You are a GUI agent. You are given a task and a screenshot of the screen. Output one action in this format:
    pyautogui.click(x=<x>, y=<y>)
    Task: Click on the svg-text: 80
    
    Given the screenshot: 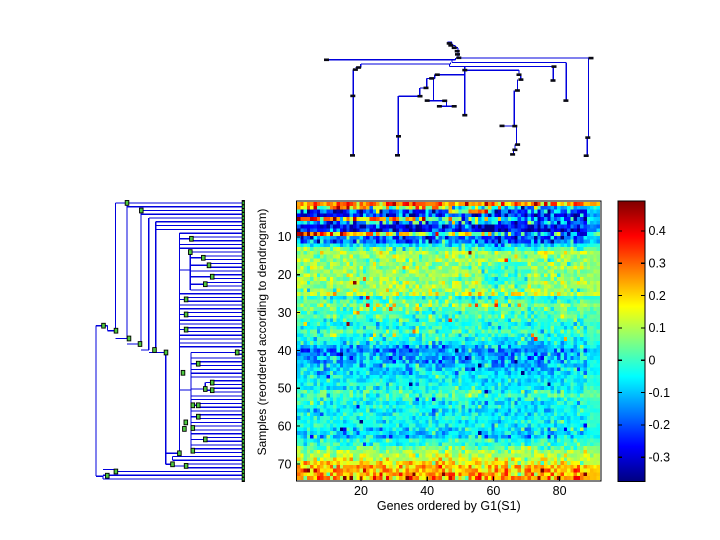 What is the action you would take?
    pyautogui.click(x=560, y=491)
    